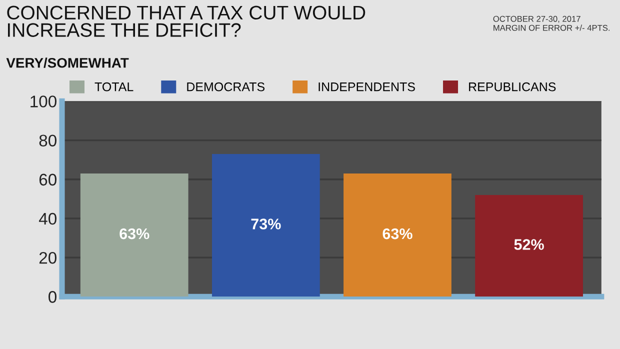 This screenshot has width=620, height=349. Describe the element at coordinates (529, 244) in the screenshot. I see `data-label: 52%` at that location.